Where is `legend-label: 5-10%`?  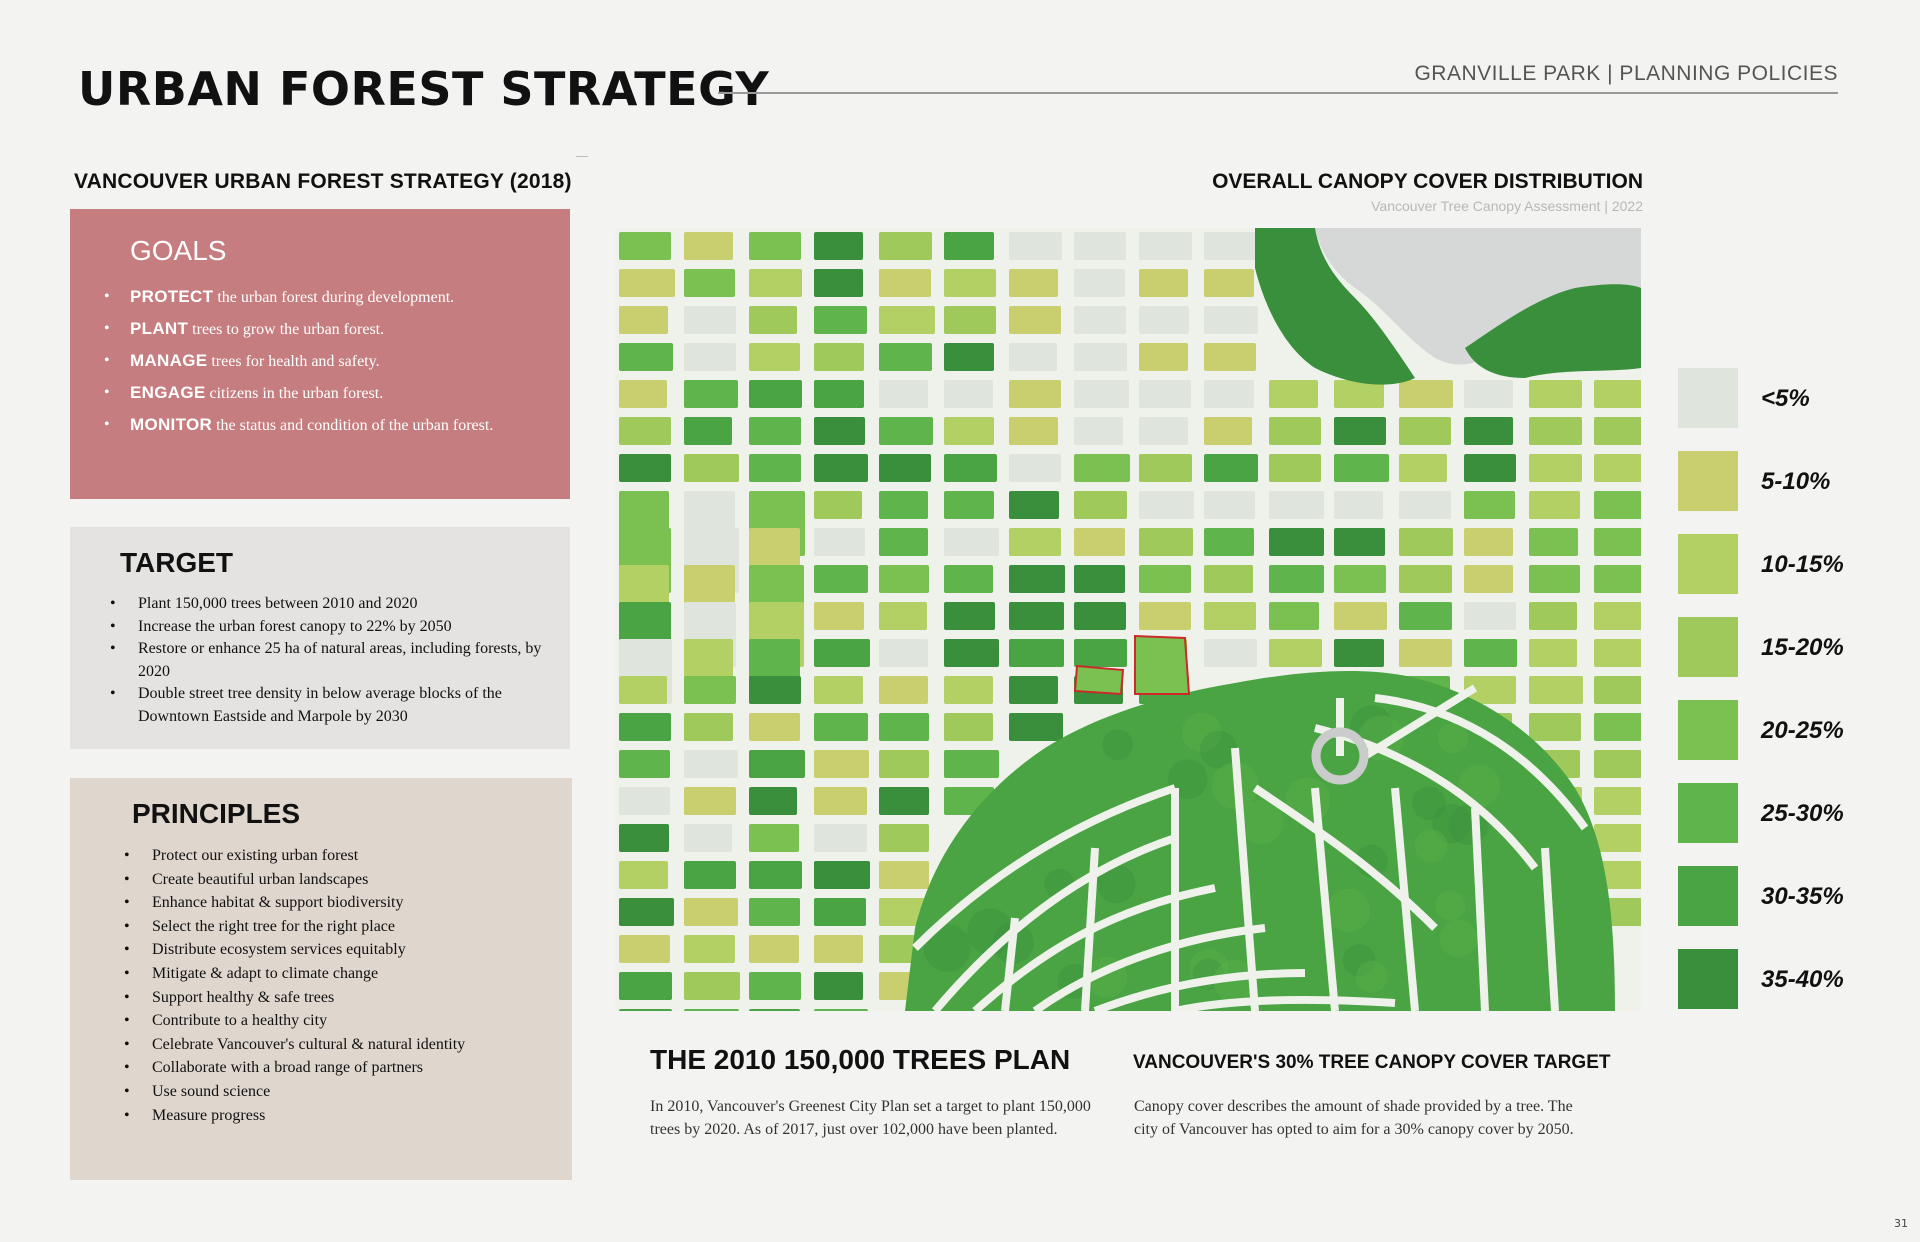
legend-label: 5-10% is located at coordinates (1796, 481).